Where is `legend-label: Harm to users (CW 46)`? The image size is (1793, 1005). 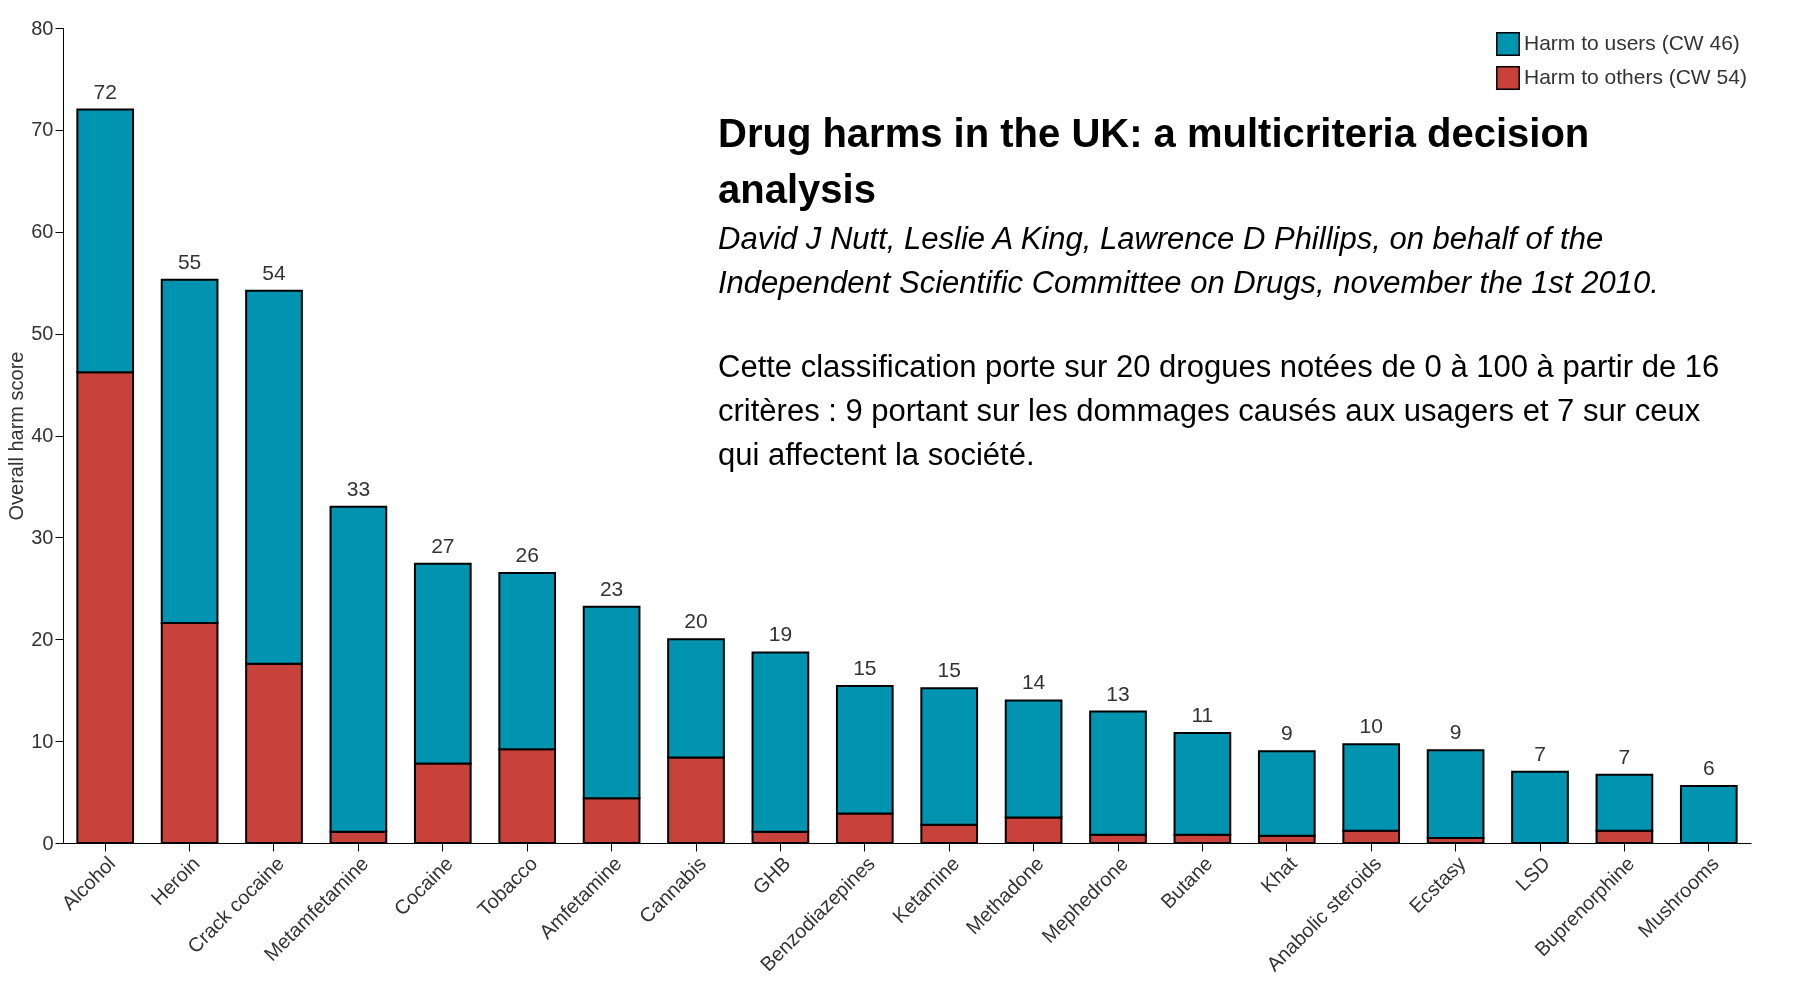 legend-label: Harm to users (CW 46) is located at coordinates (1632, 42).